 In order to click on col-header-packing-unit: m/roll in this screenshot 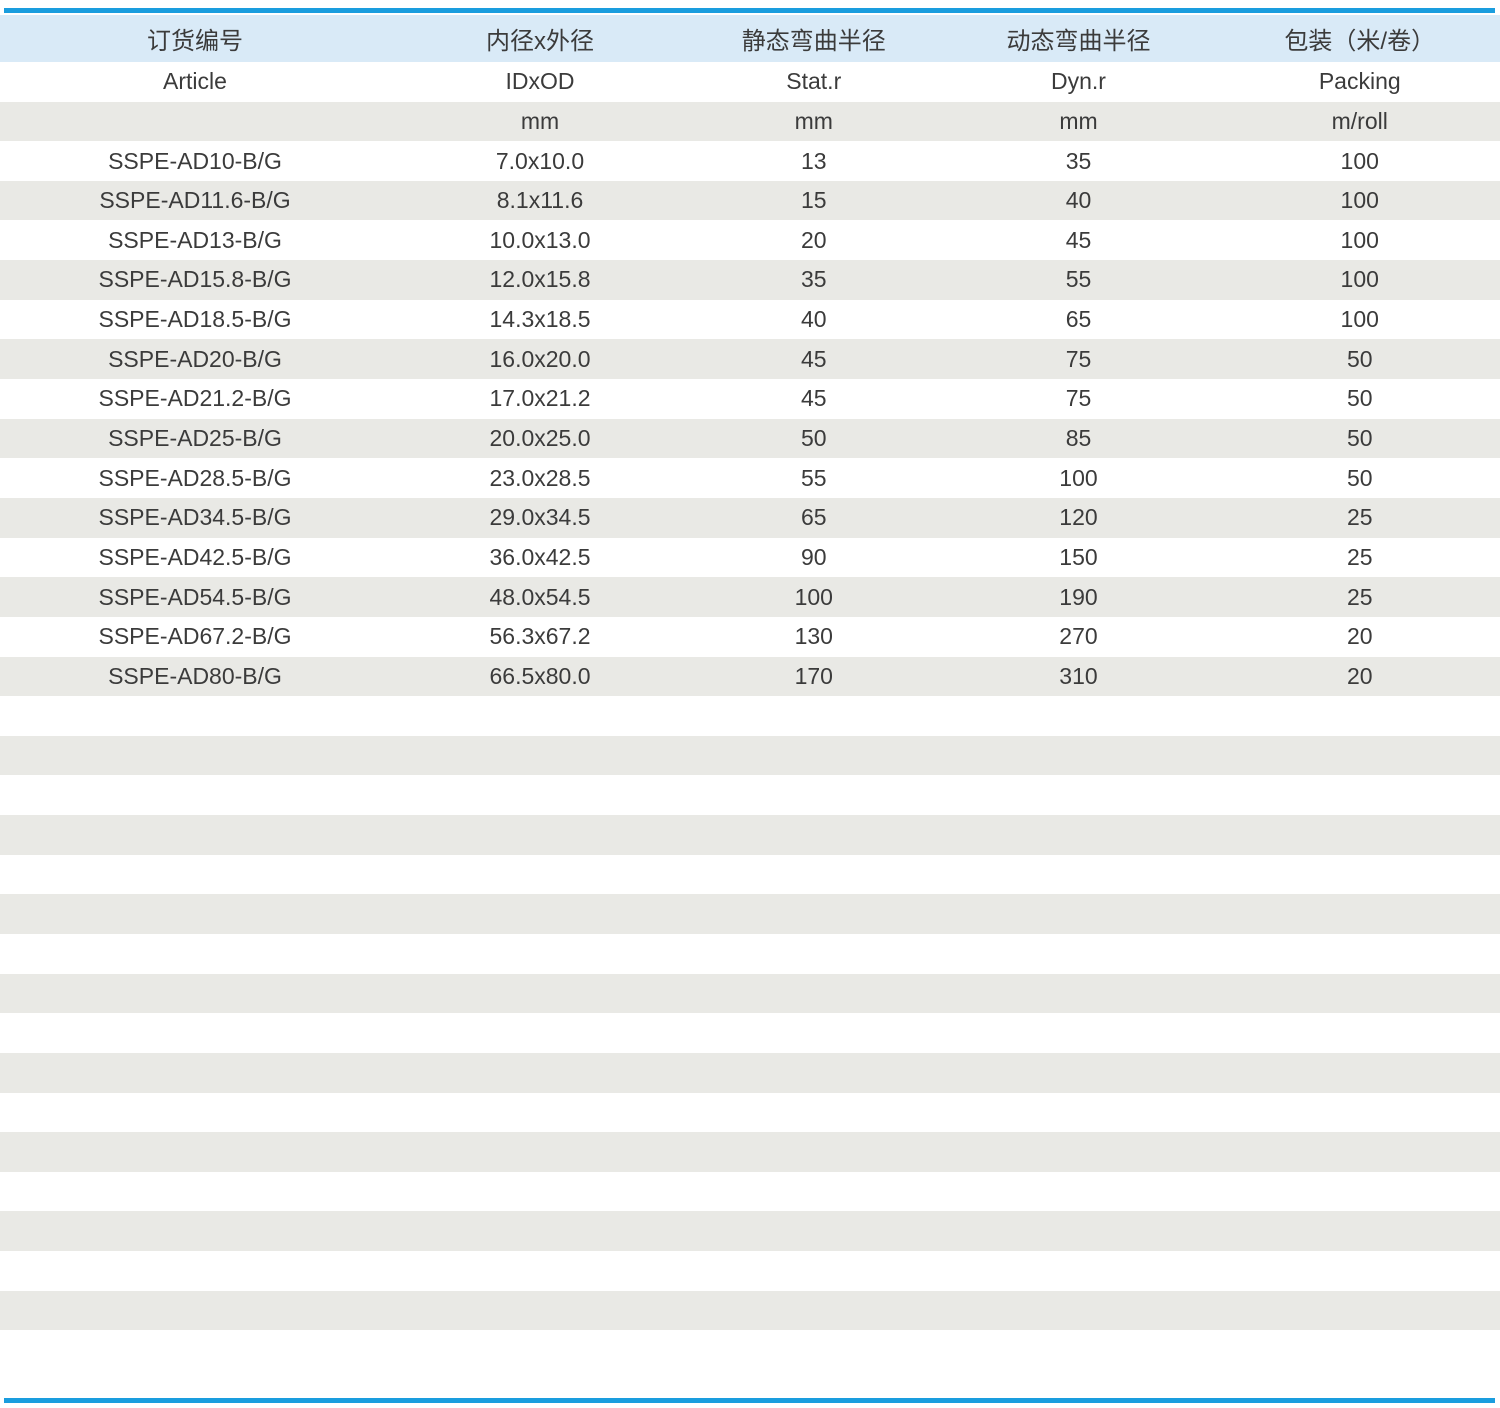, I will do `click(1359, 120)`.